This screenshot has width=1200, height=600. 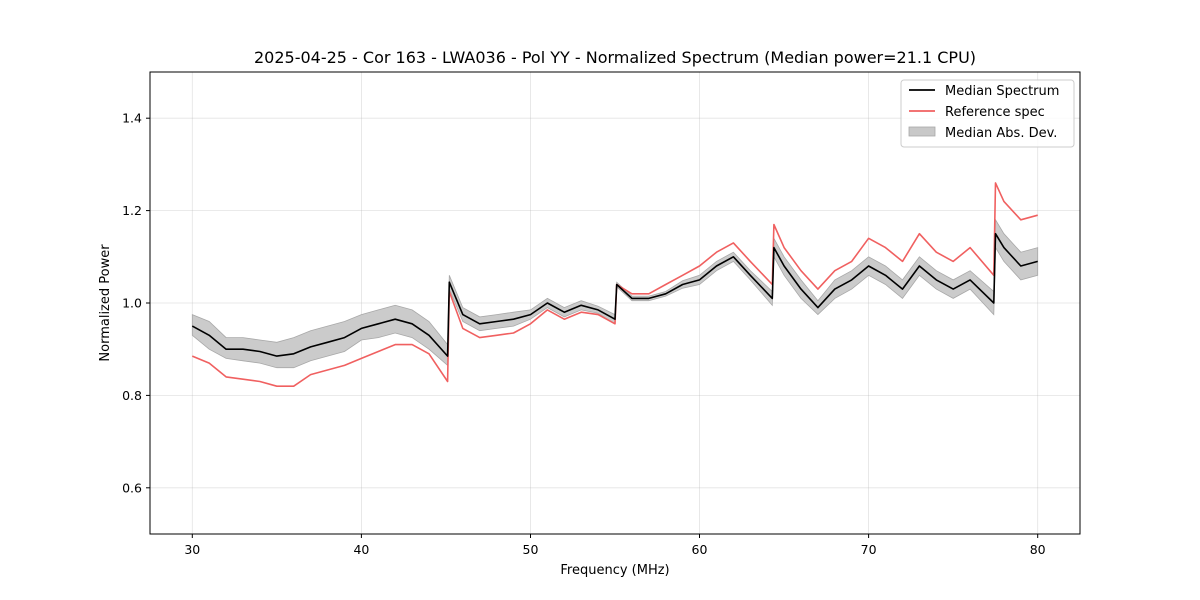 What do you see at coordinates (192, 549) in the screenshot?
I see `x-tick-label: 30` at bounding box center [192, 549].